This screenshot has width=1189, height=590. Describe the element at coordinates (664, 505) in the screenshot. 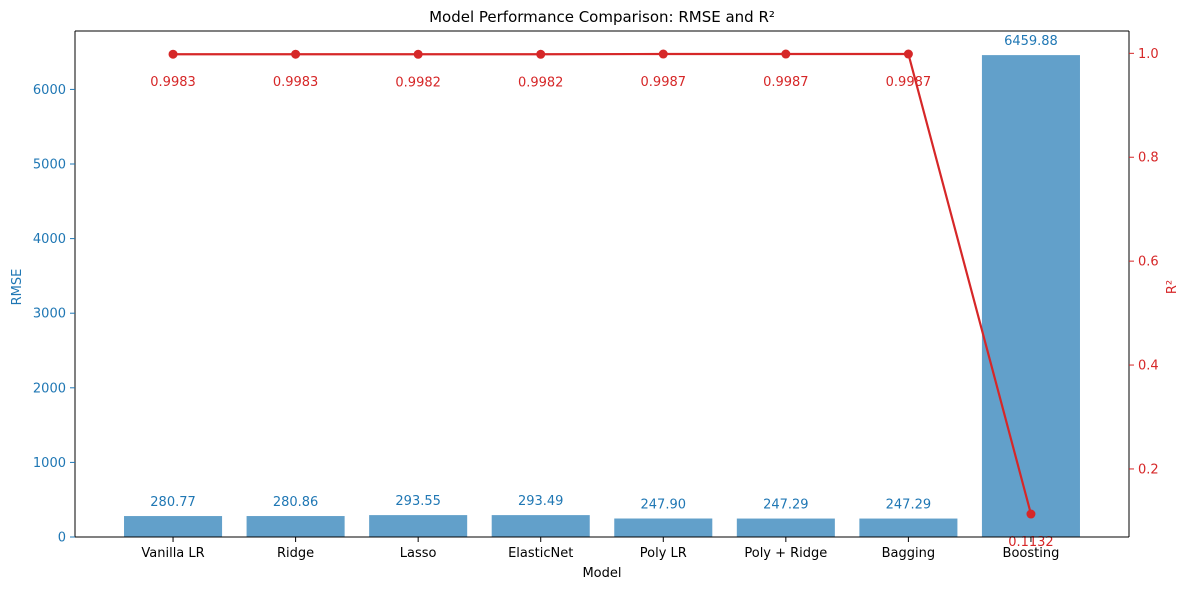

I see `rmse-bar-label: 247.90` at that location.